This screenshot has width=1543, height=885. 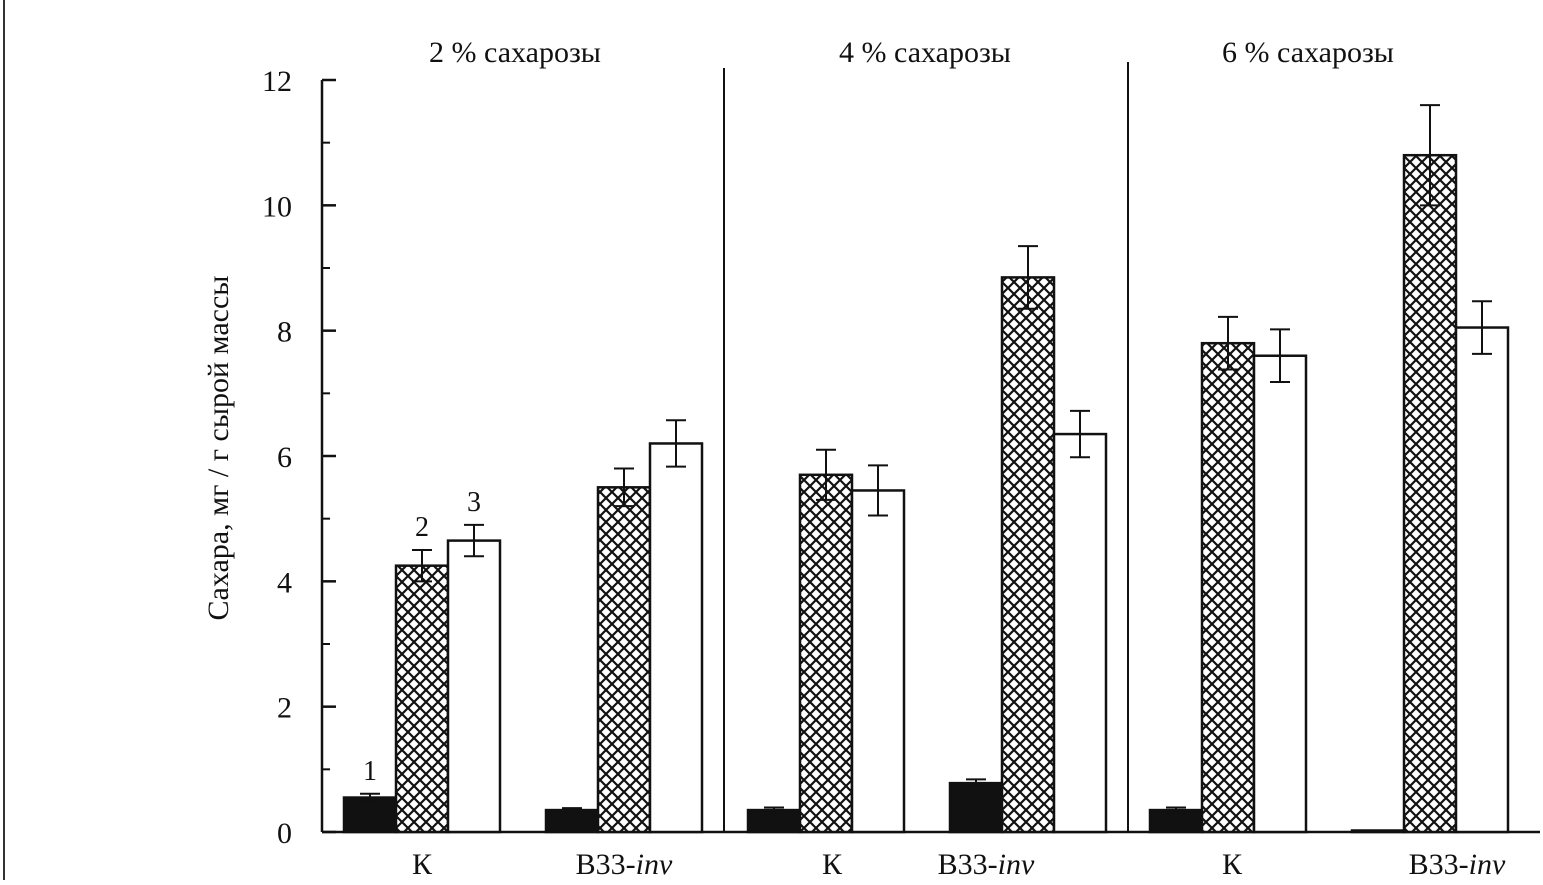 I want to click on y-tick-label: 12, so click(x=277, y=81).